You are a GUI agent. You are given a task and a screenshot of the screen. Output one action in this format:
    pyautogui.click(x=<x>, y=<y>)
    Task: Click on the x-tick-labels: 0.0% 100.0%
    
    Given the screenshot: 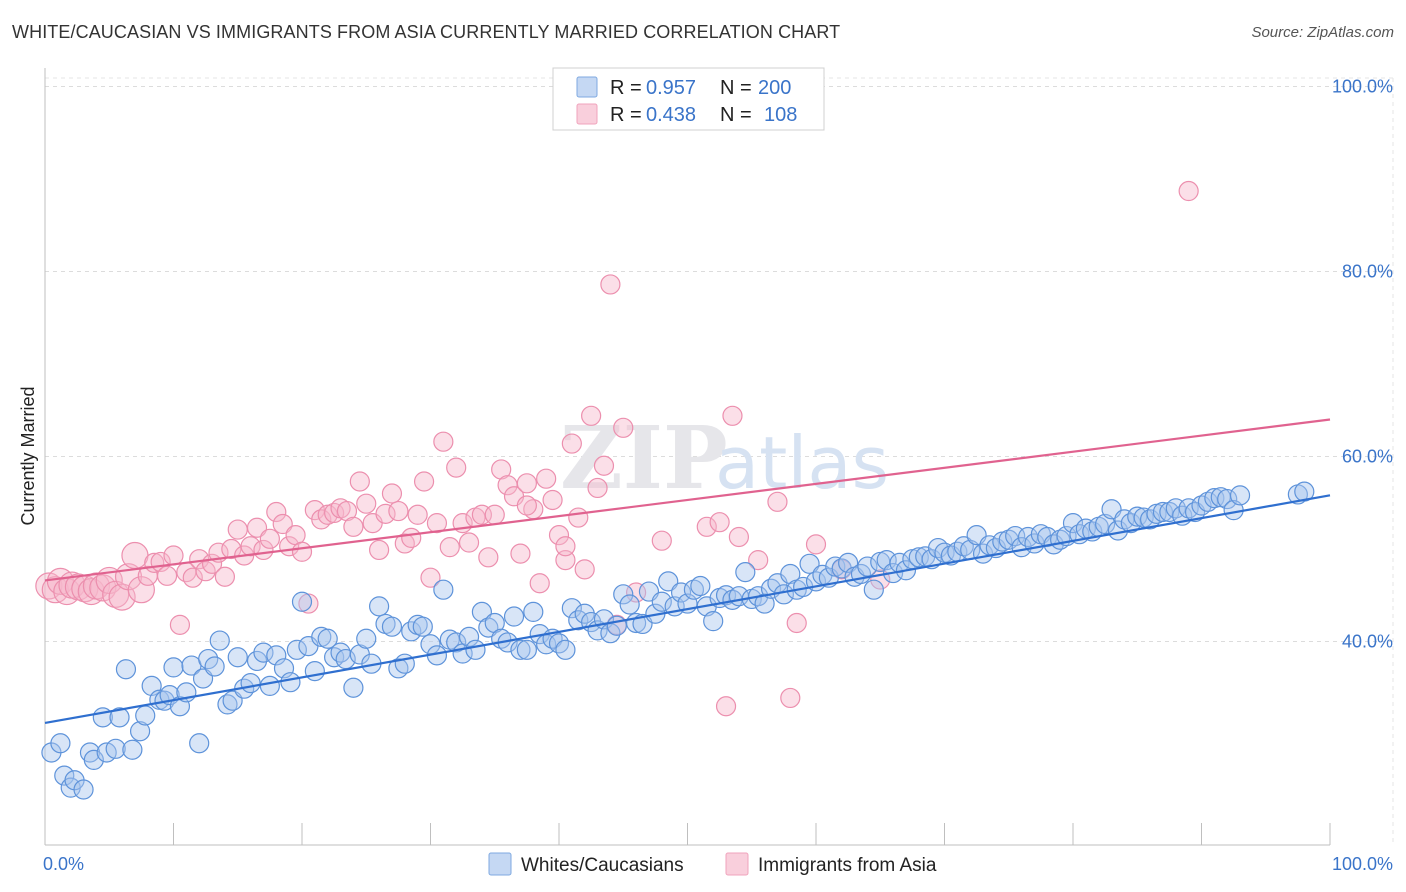 What is the action you would take?
    pyautogui.click(x=718, y=864)
    